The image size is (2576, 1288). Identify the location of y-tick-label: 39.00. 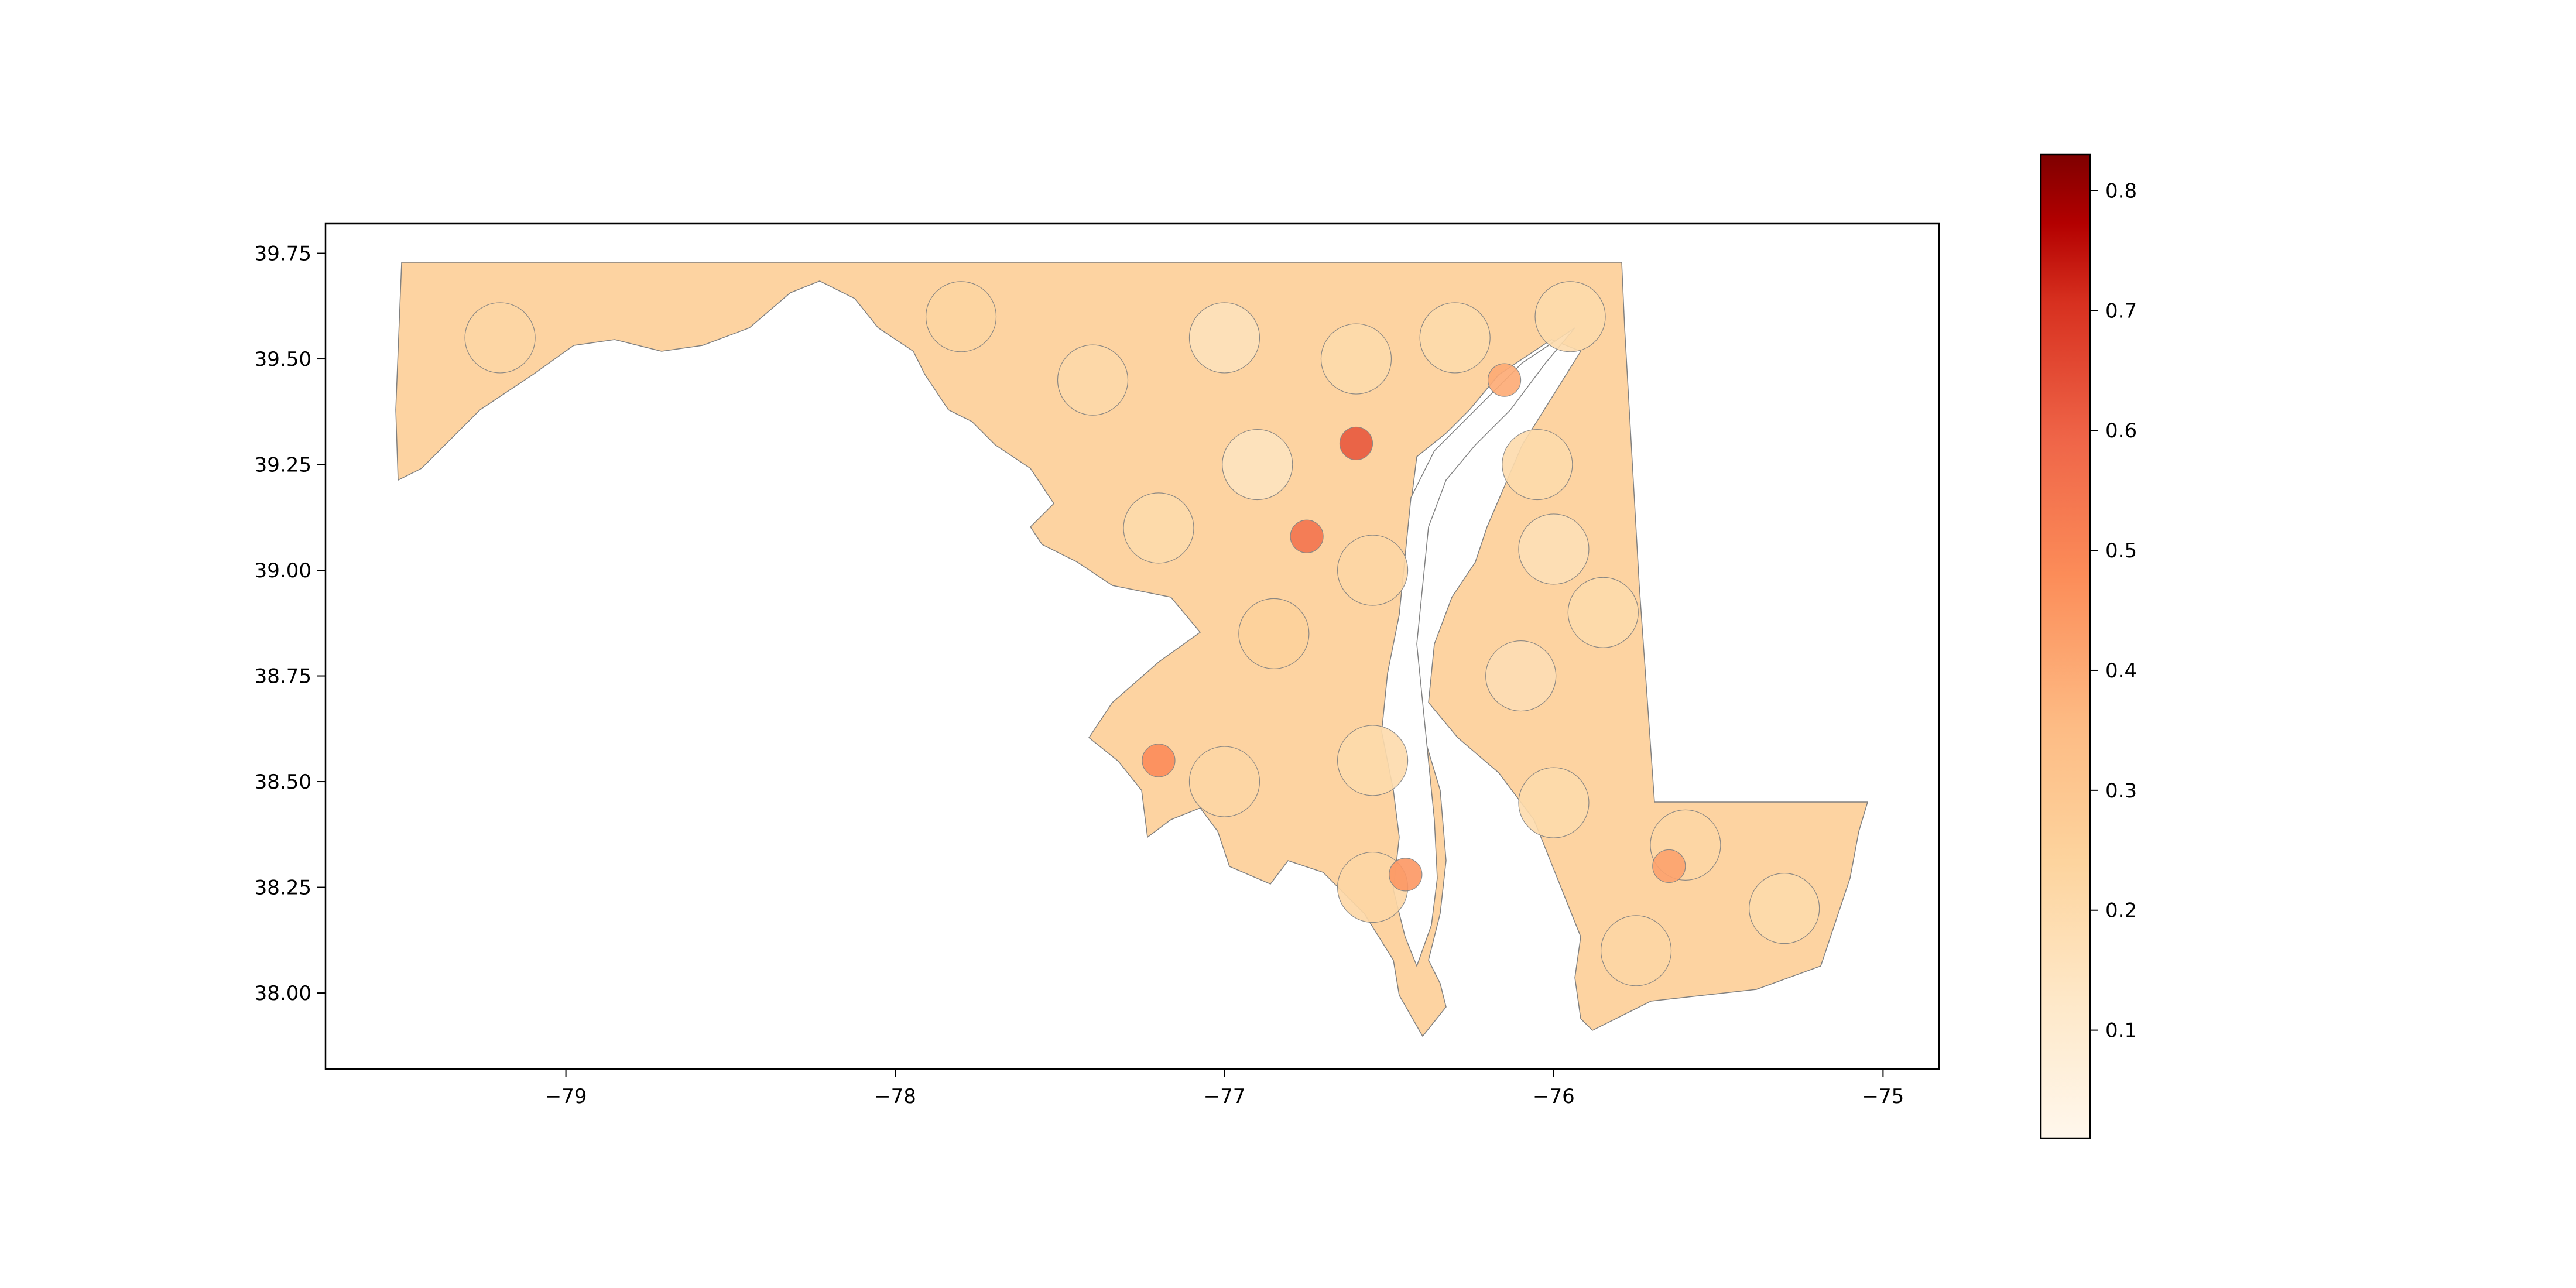
(283, 571).